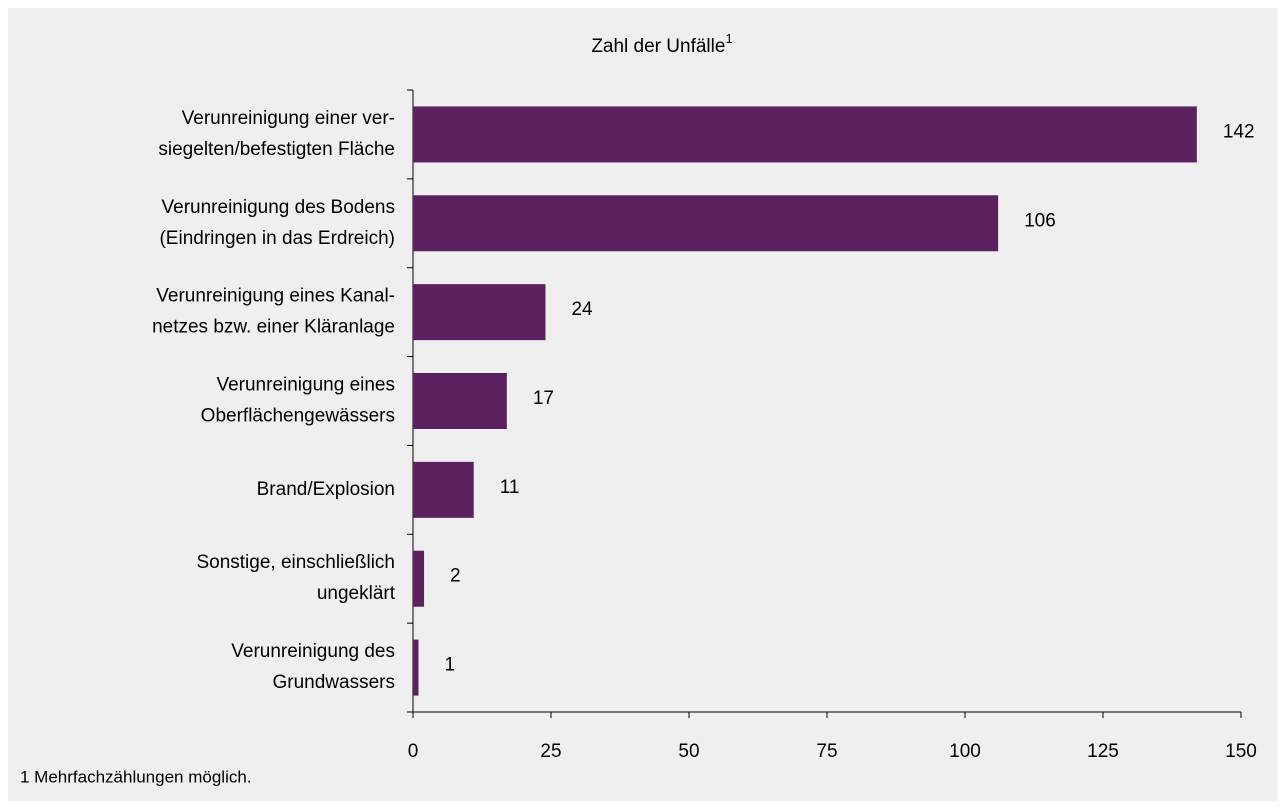  I want to click on footnote: 1 Mehrfachzählungen möglich., so click(136, 776).